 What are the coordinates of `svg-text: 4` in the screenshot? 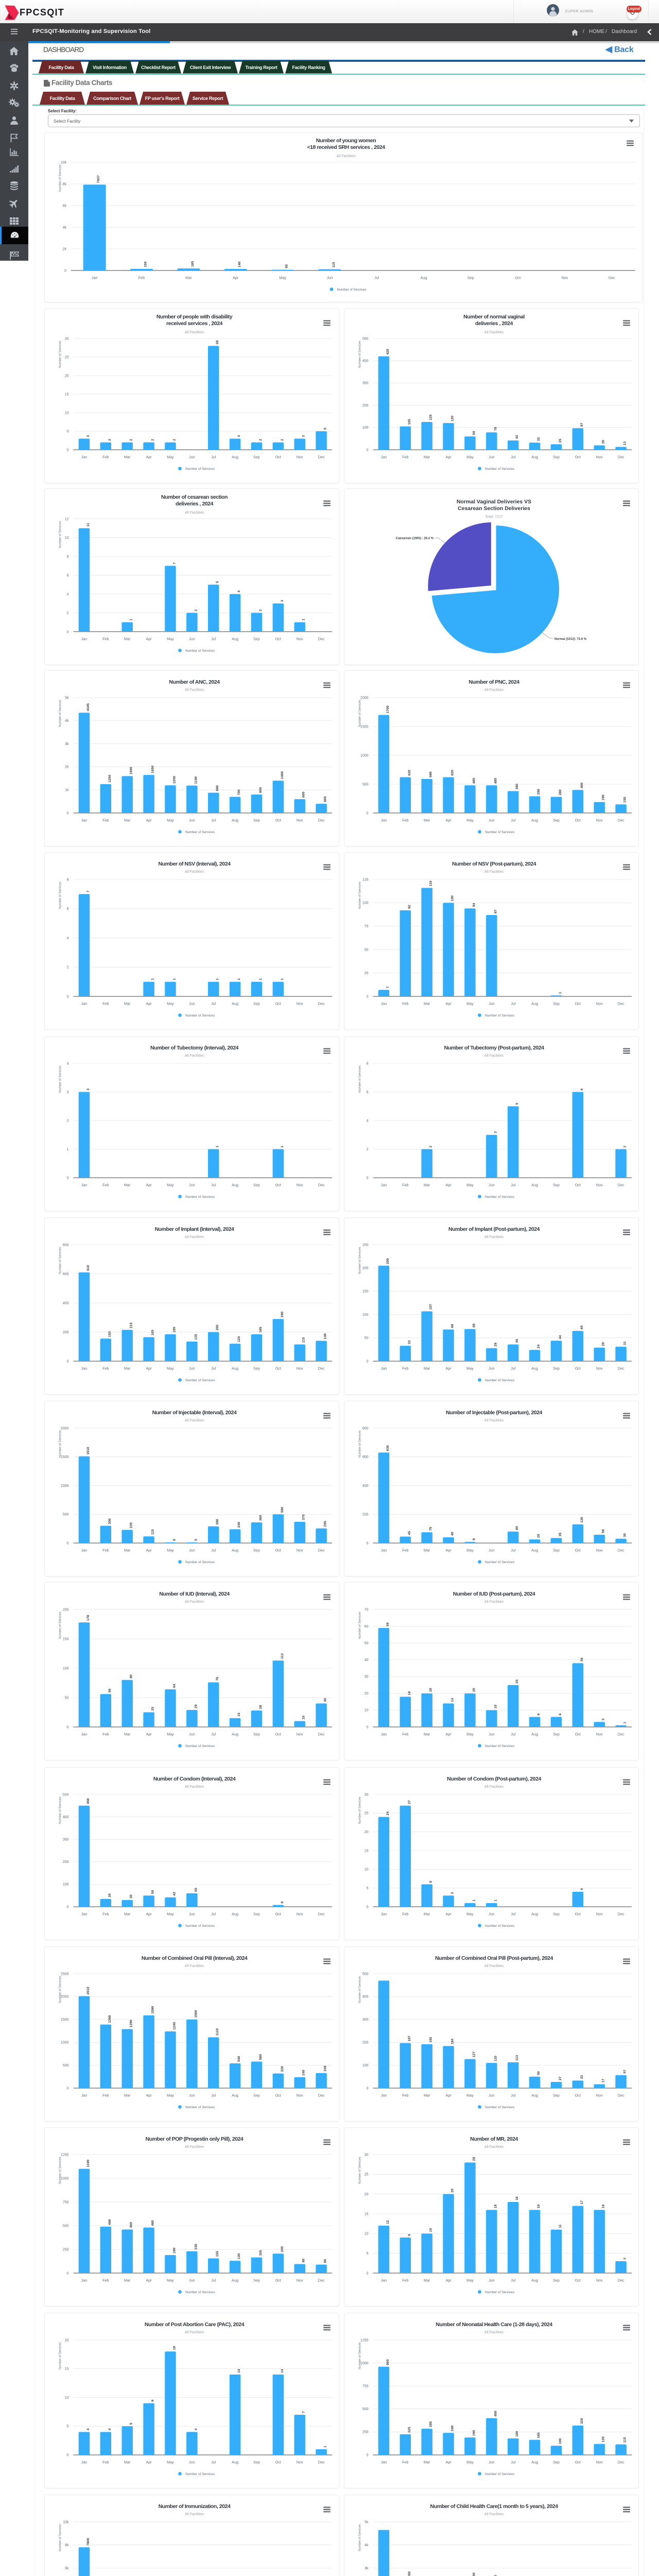 It's located at (368, 1121).